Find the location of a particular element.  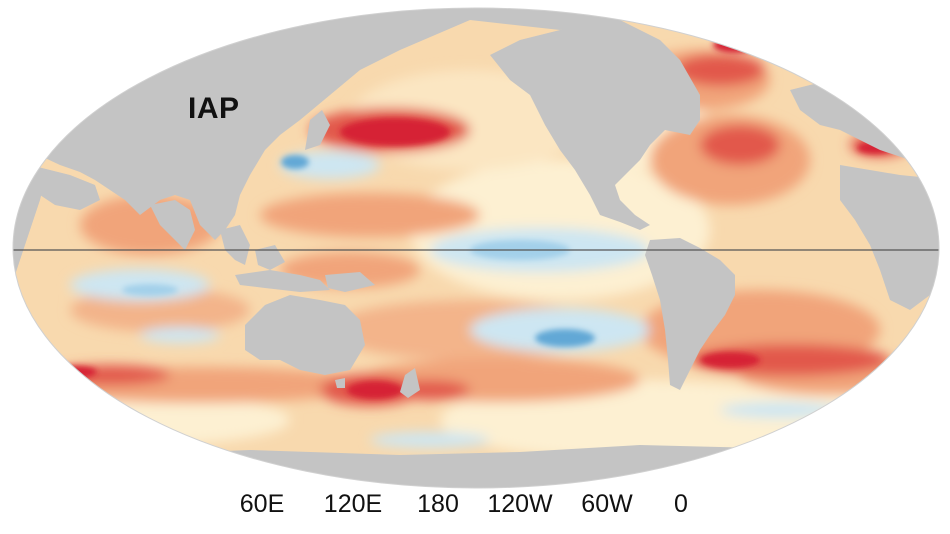

lon-label-60w: 60W is located at coordinates (607, 504).